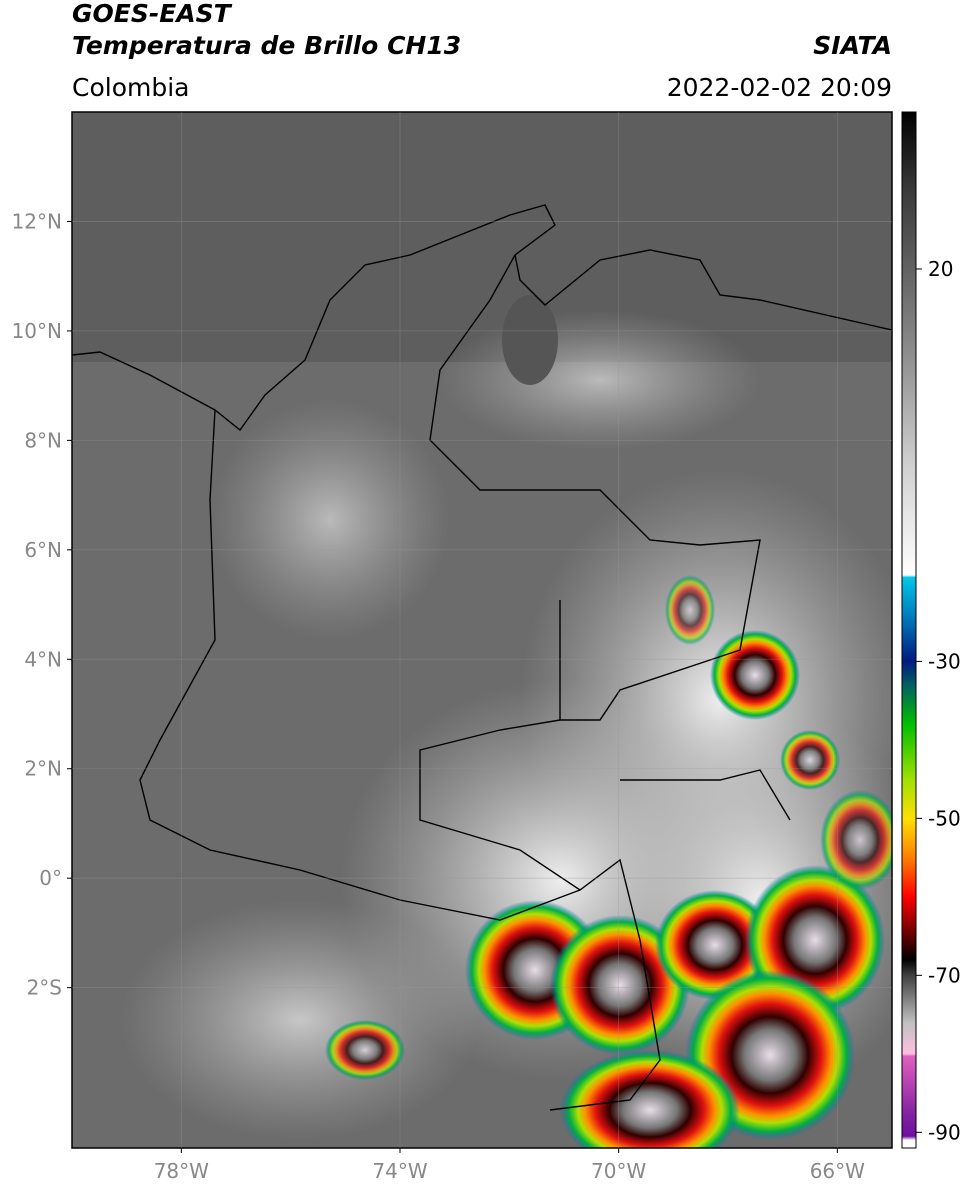  Describe the element at coordinates (779, 87) in the screenshot. I see `datetime: 2022-02-02 20:09` at that location.